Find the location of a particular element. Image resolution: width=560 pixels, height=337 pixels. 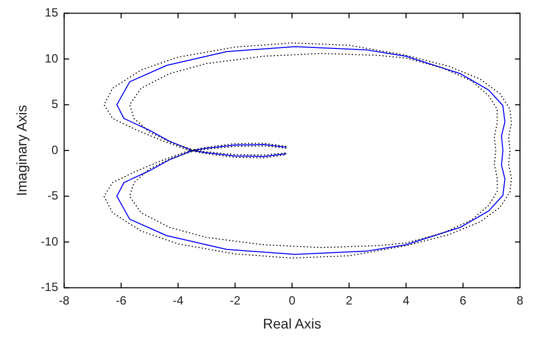

y-tick-label: 0 is located at coordinates (54, 149).